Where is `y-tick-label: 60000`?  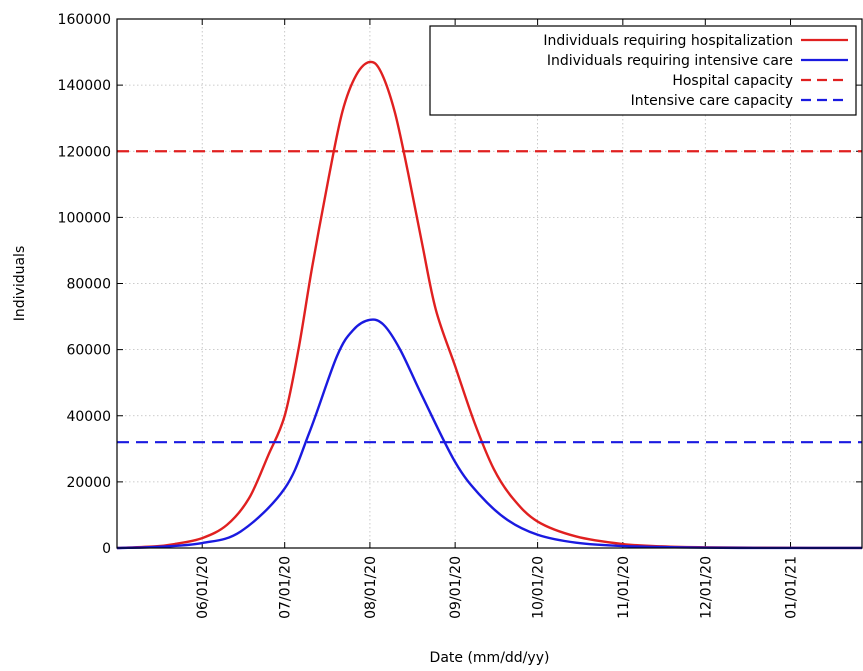 y-tick-label: 60000 is located at coordinates (88, 351).